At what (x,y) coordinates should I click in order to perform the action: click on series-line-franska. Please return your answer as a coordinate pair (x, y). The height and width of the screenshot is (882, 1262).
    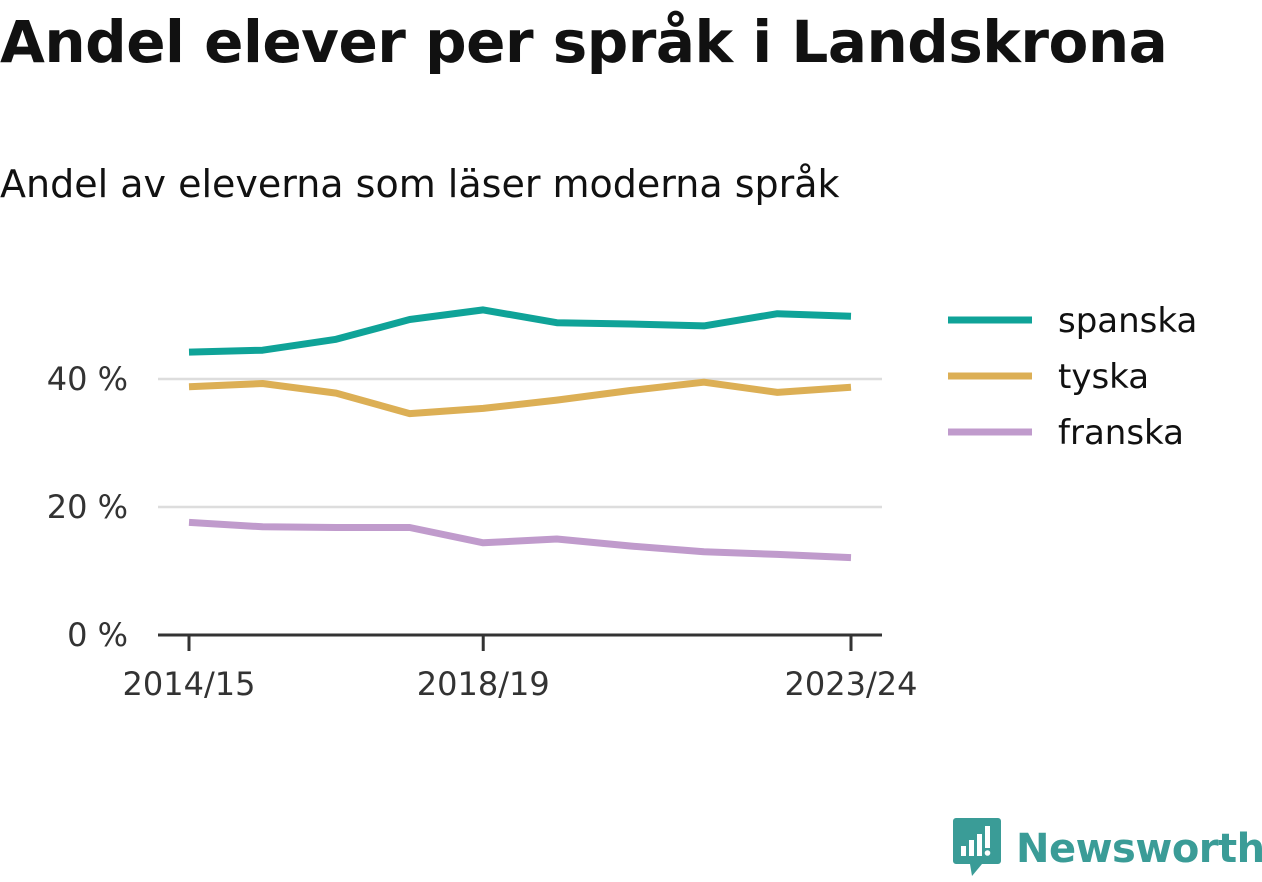
    Looking at the image, I should click on (520, 540).